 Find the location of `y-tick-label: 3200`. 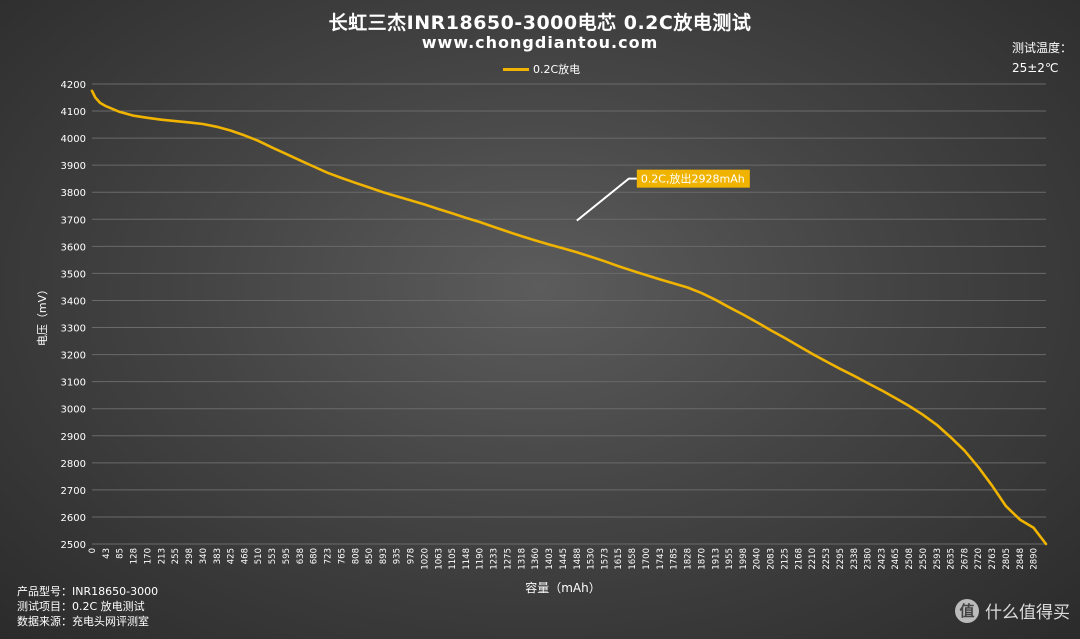

y-tick-label: 3200 is located at coordinates (73, 356).